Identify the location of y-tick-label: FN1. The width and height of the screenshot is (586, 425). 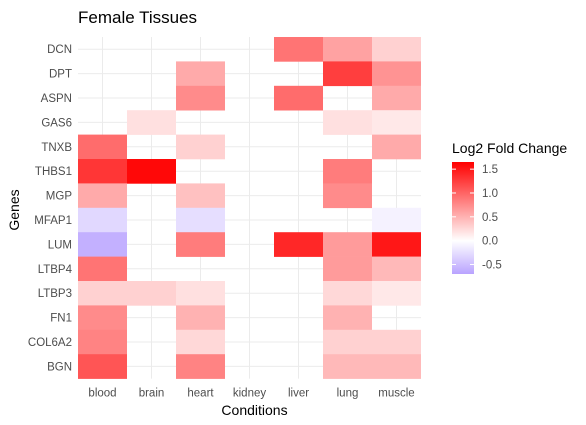
(61, 319).